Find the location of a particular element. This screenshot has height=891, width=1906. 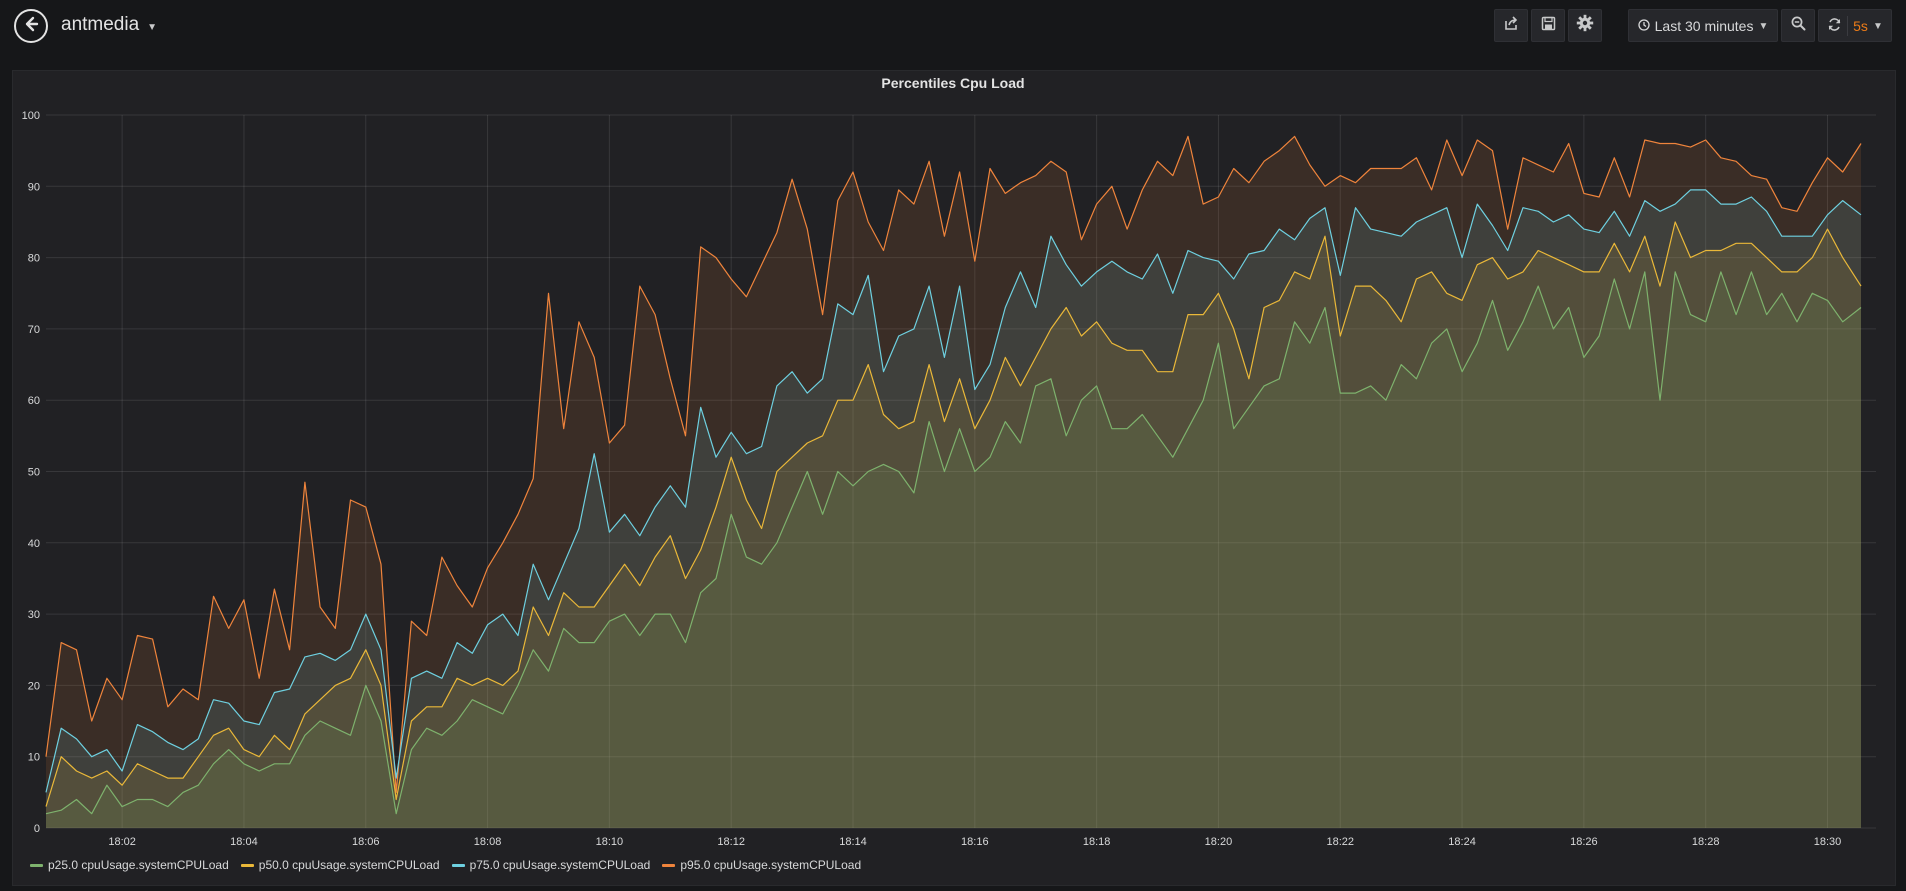

x-tick-label: 18:18 is located at coordinates (1097, 842).